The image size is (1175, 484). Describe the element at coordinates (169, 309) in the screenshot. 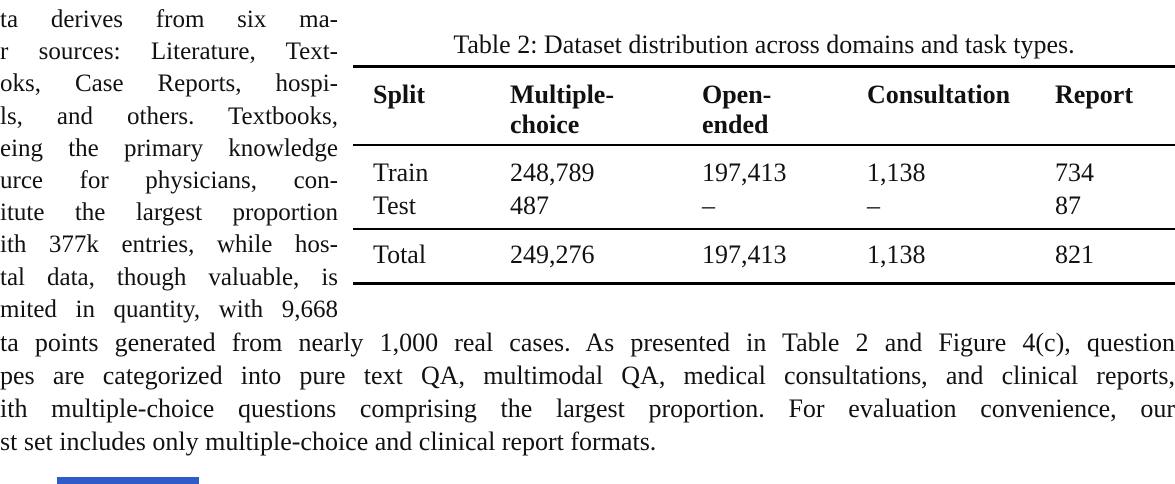

I see `left-column-line: mited in quantity, with 9,668` at that location.